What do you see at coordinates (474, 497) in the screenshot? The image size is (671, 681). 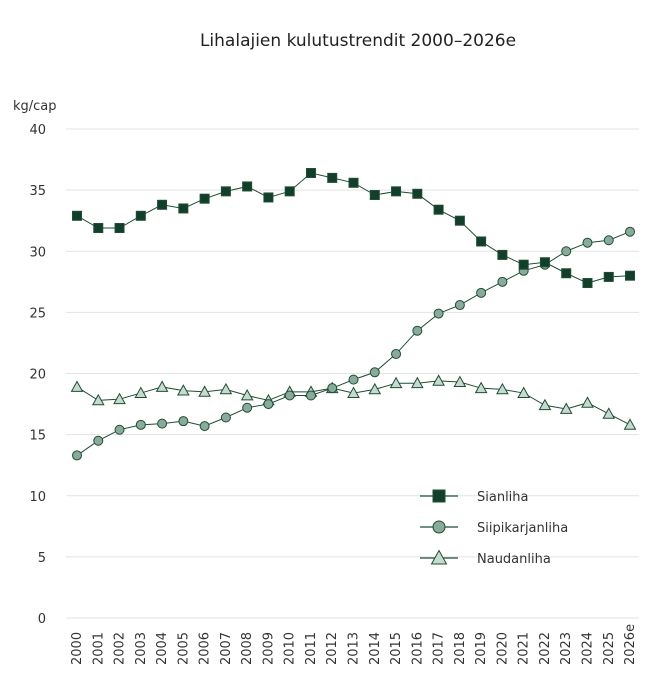 I see `legend-item: Sianliha` at bounding box center [474, 497].